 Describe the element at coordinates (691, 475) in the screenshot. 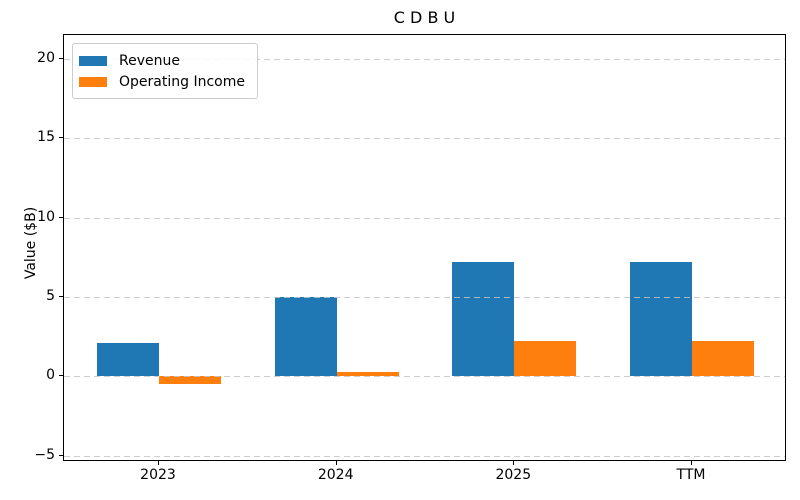

I see `x-tick-label-ttm: TTM` at that location.